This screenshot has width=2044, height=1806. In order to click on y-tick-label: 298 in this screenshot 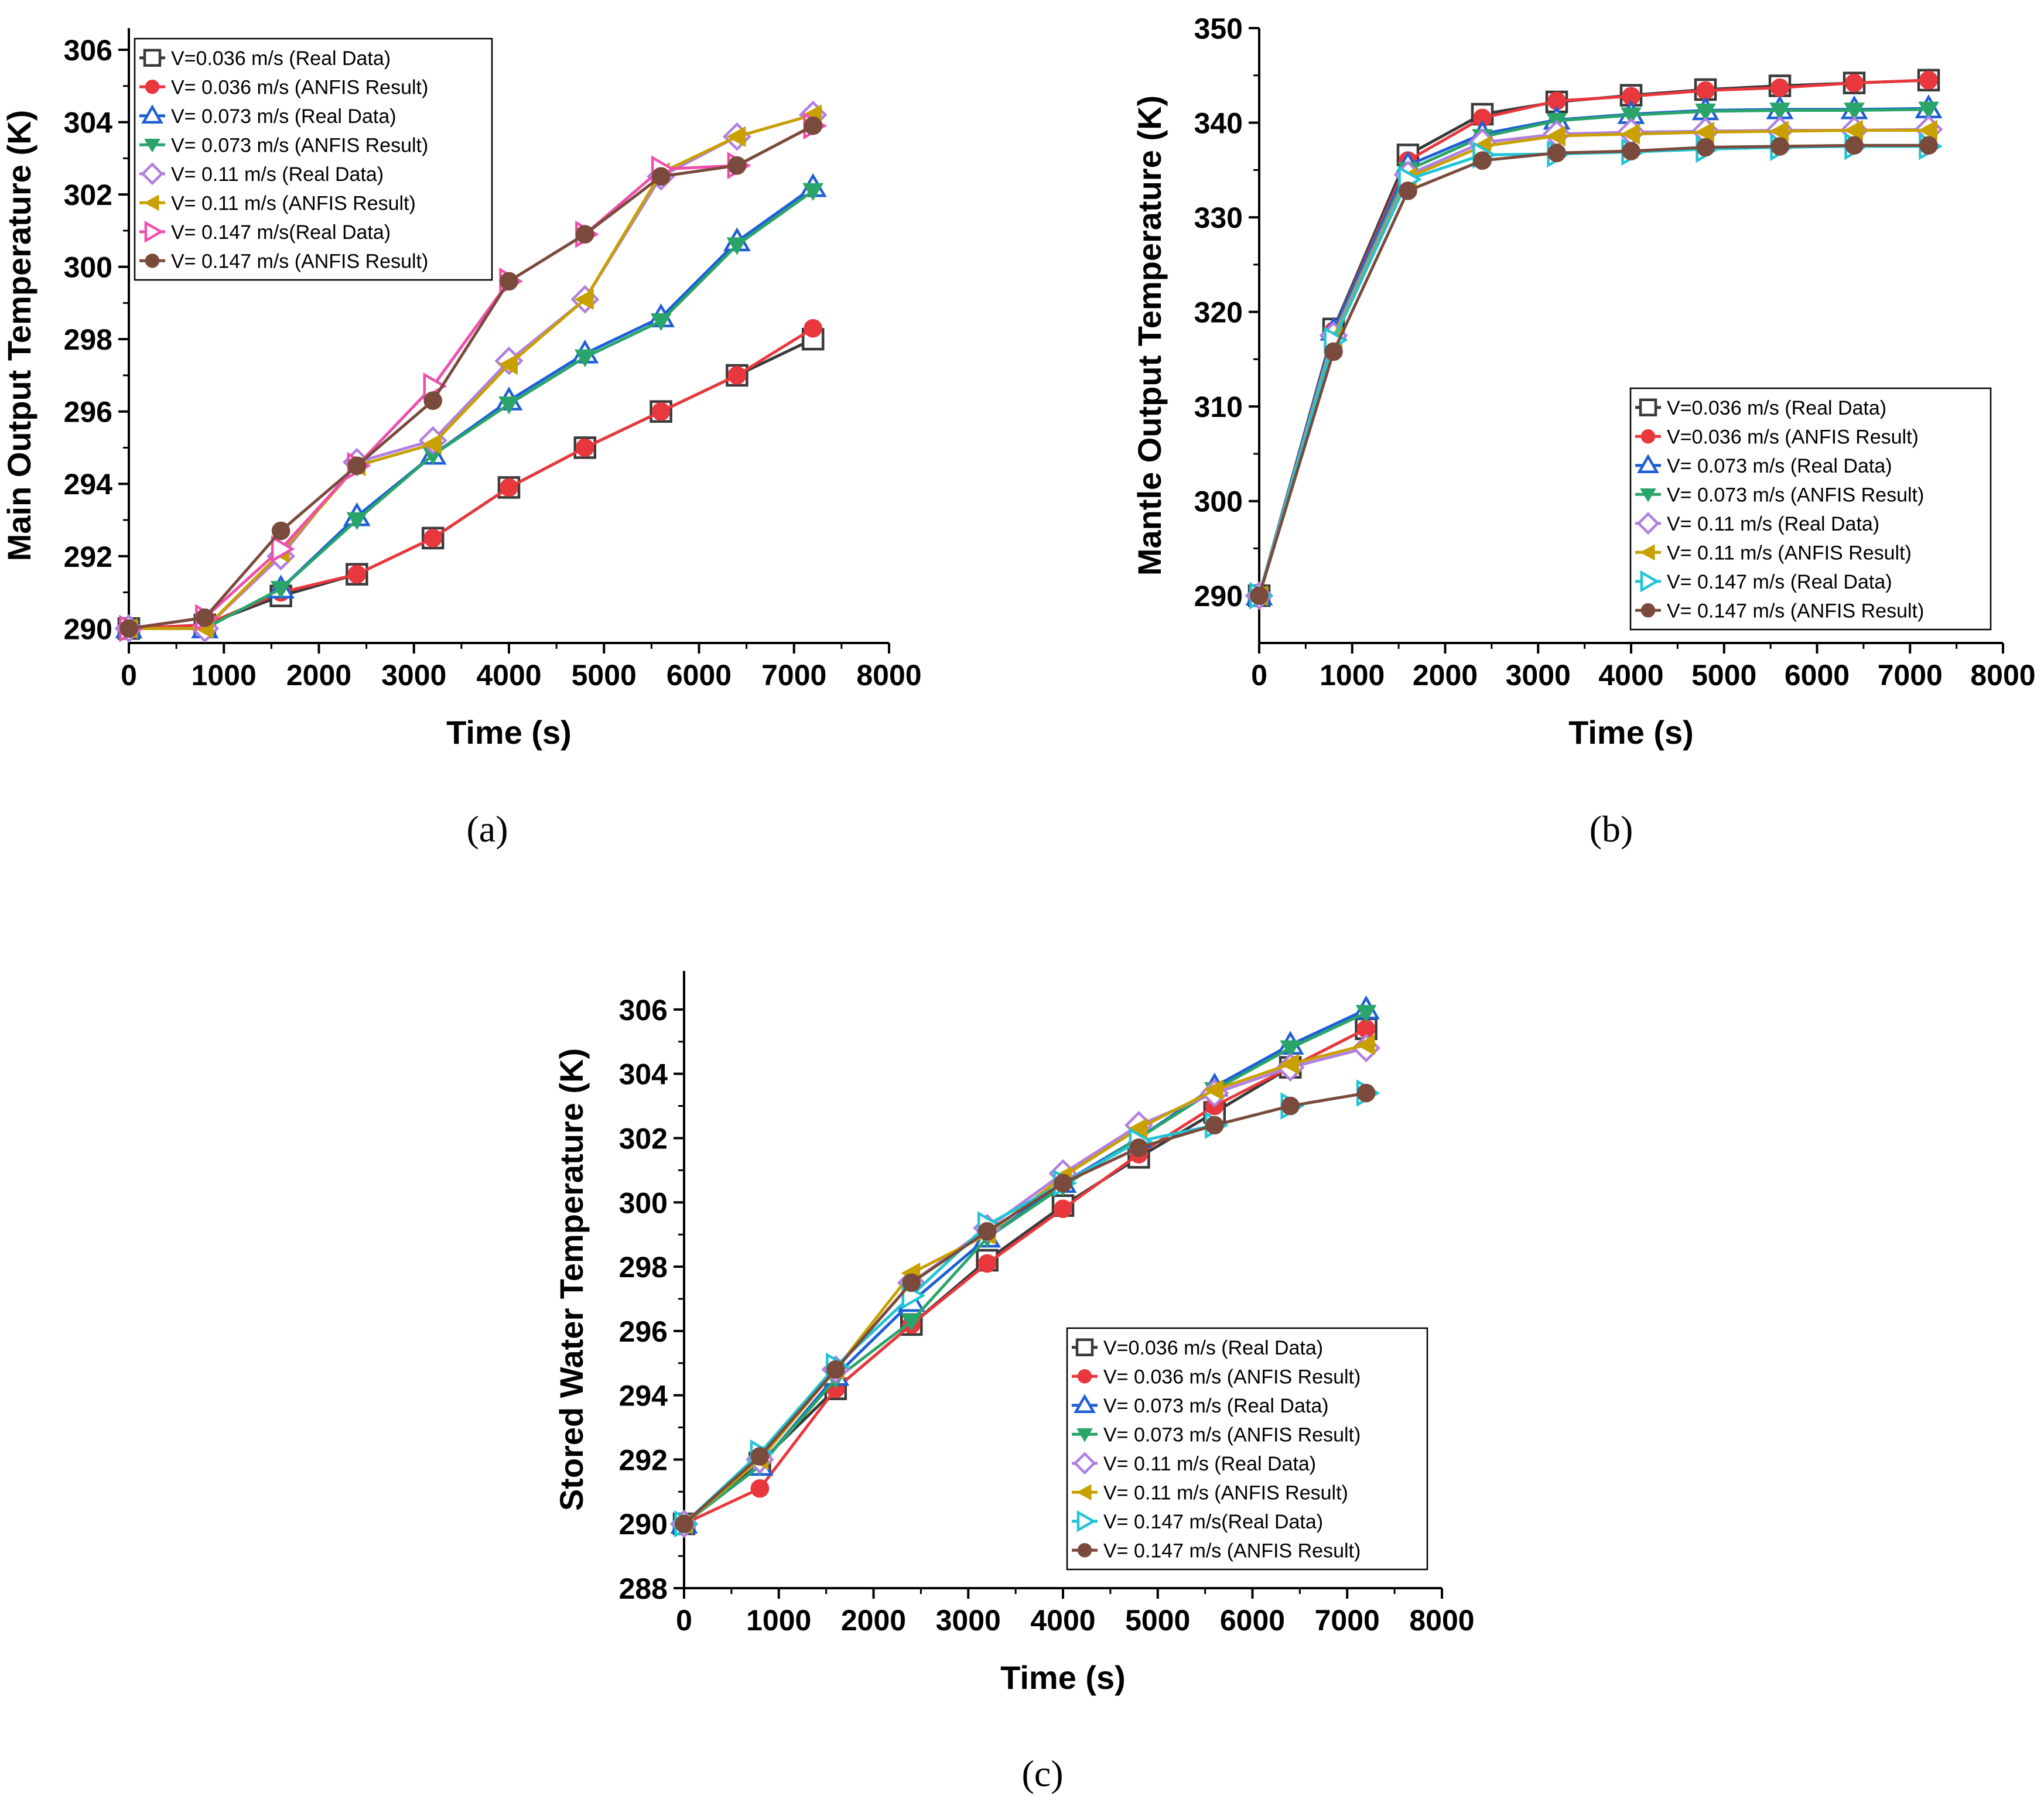, I will do `click(88, 340)`.